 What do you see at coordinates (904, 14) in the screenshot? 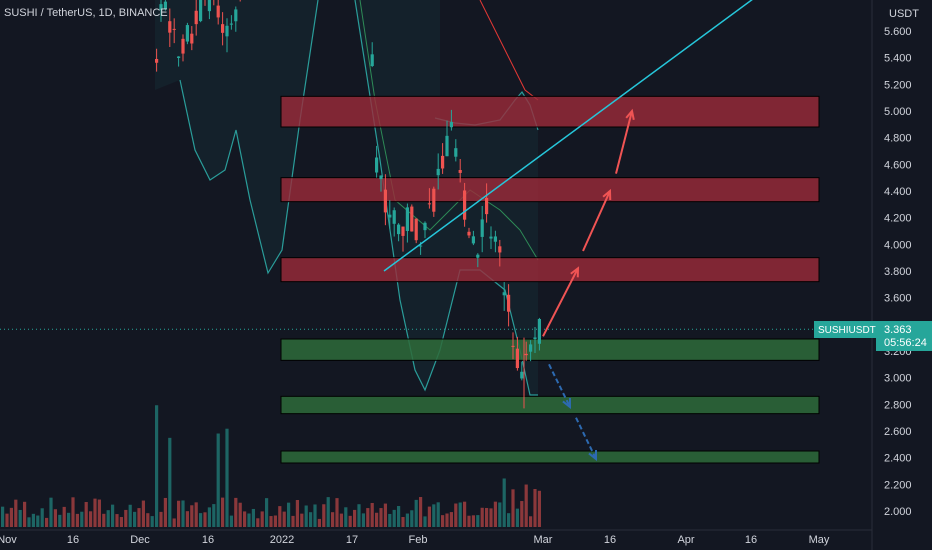
I see `currency-label: USDT` at bounding box center [904, 14].